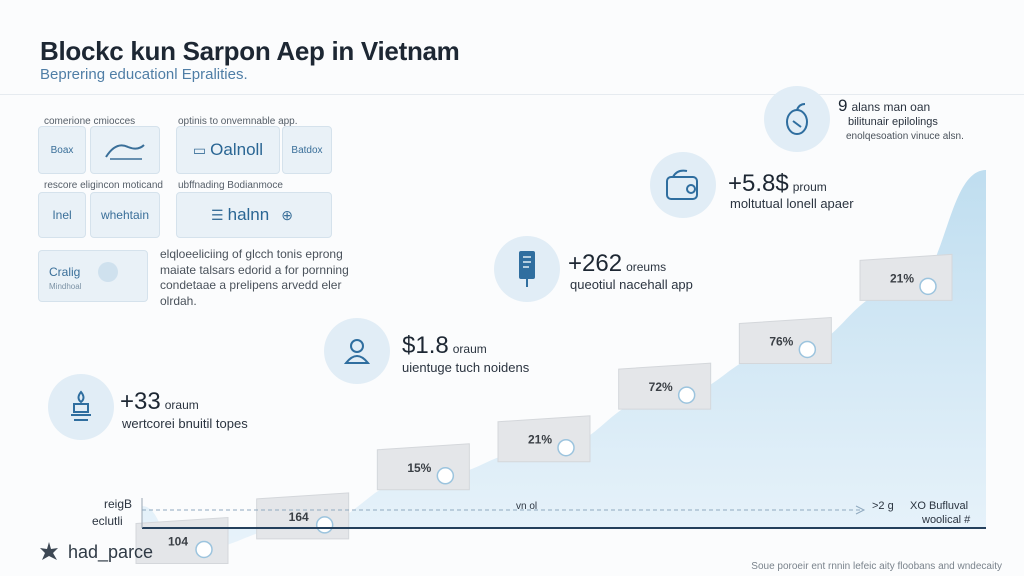 Image resolution: width=1024 pixels, height=576 pixels. I want to click on footer-logo-text: had_parce, so click(111, 551).